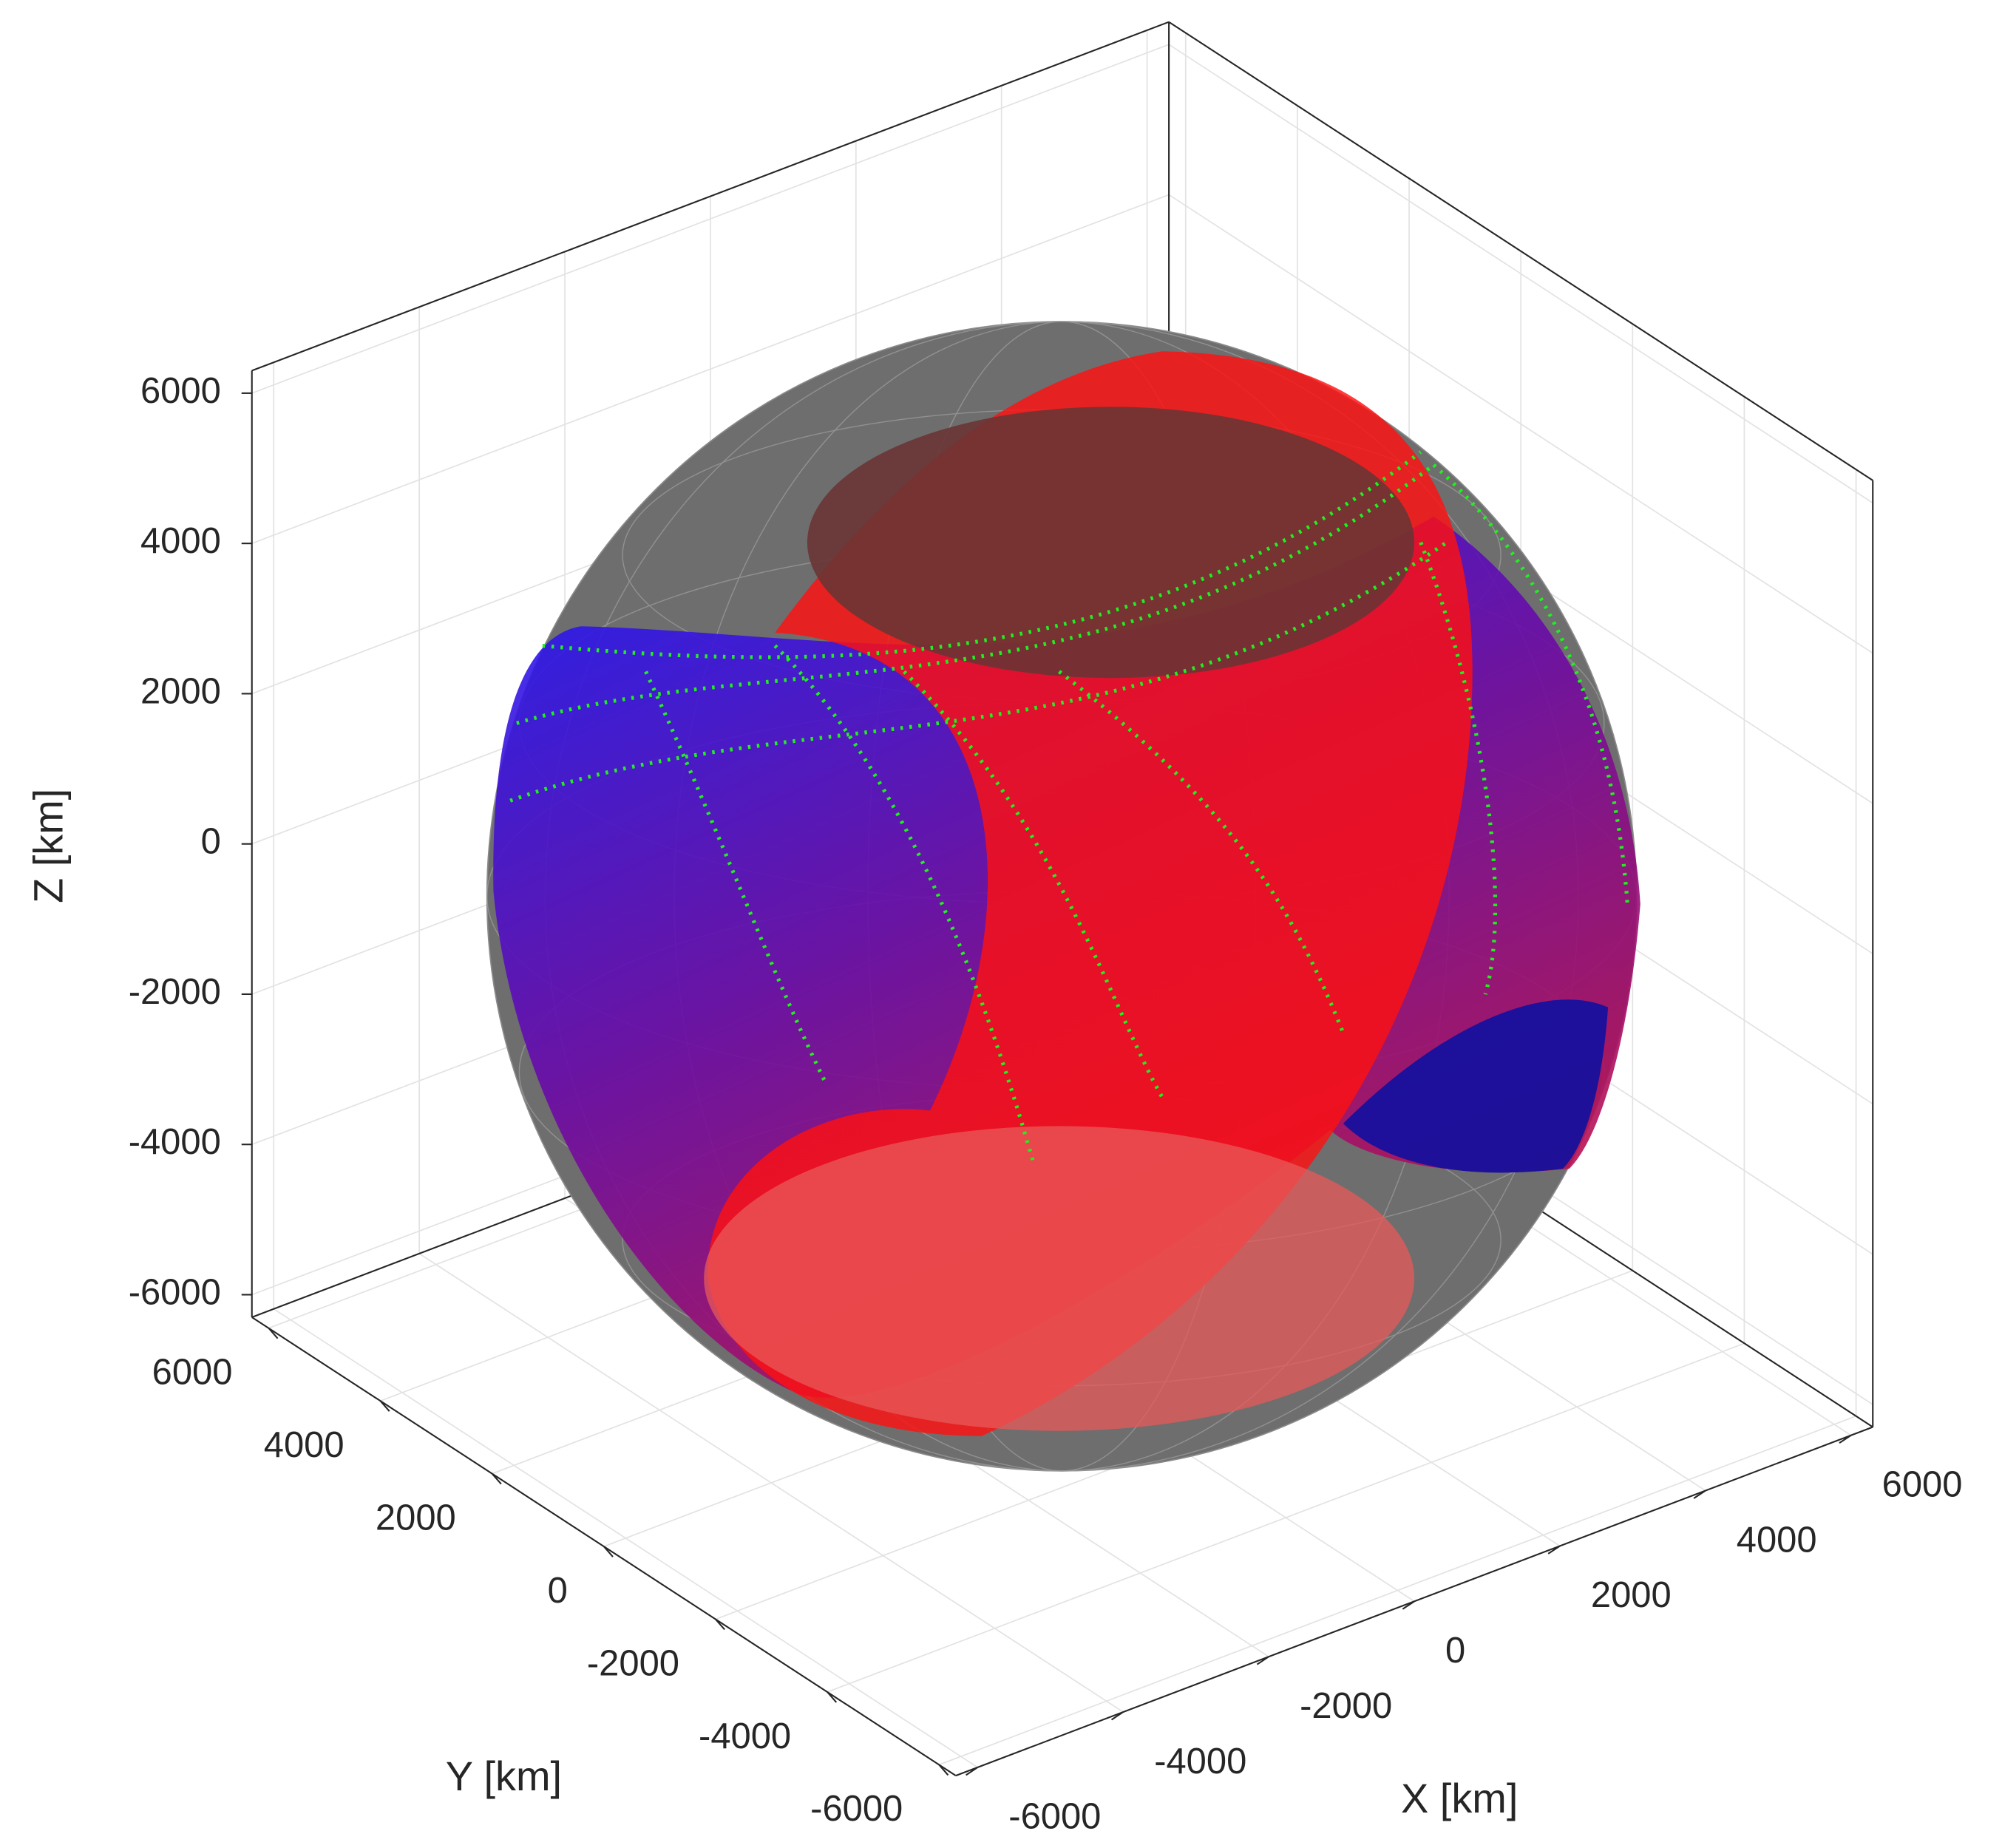 Image resolution: width=2002 pixels, height=1848 pixels. I want to click on x-tick-label: -6000, so click(1054, 1817).